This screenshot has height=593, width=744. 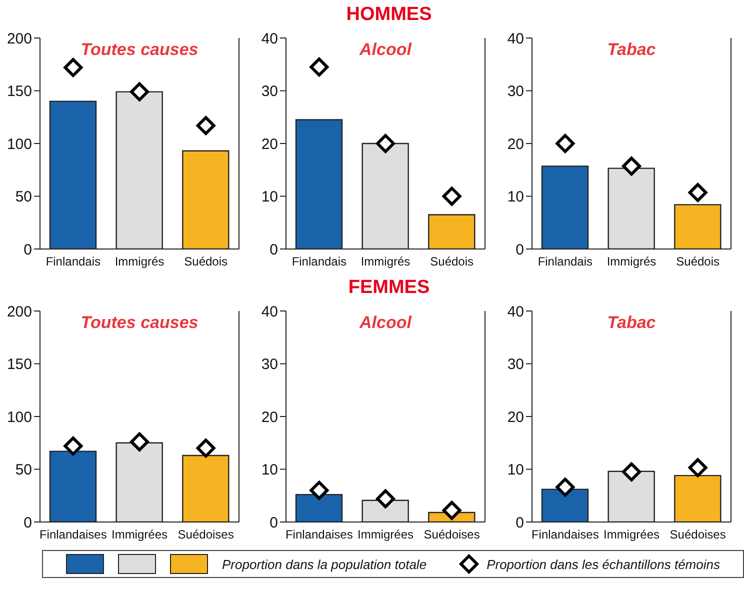 What do you see at coordinates (389, 14) in the screenshot?
I see `text: HOMMES` at bounding box center [389, 14].